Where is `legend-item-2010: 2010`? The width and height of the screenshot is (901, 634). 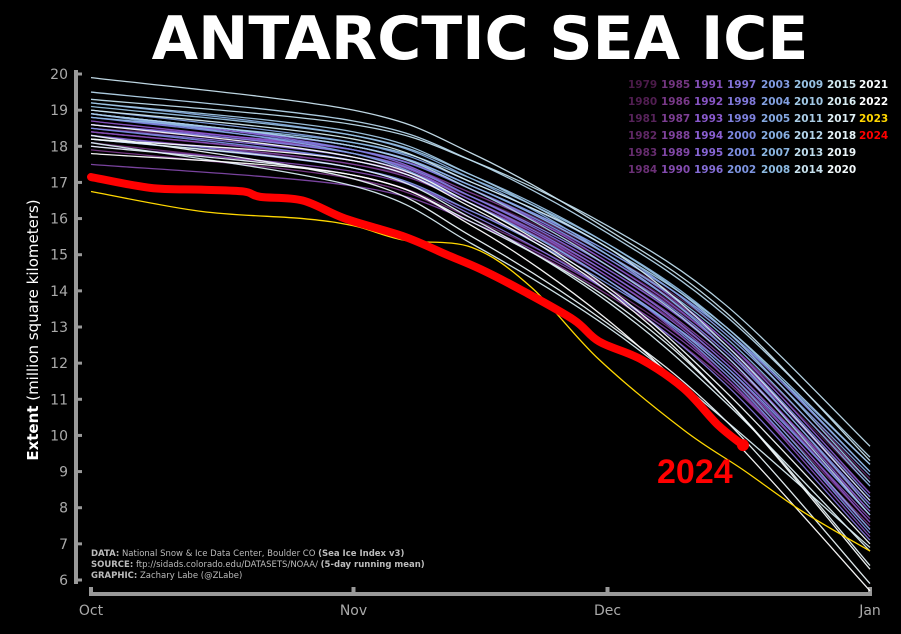 legend-item-2010: 2010 is located at coordinates (808, 102).